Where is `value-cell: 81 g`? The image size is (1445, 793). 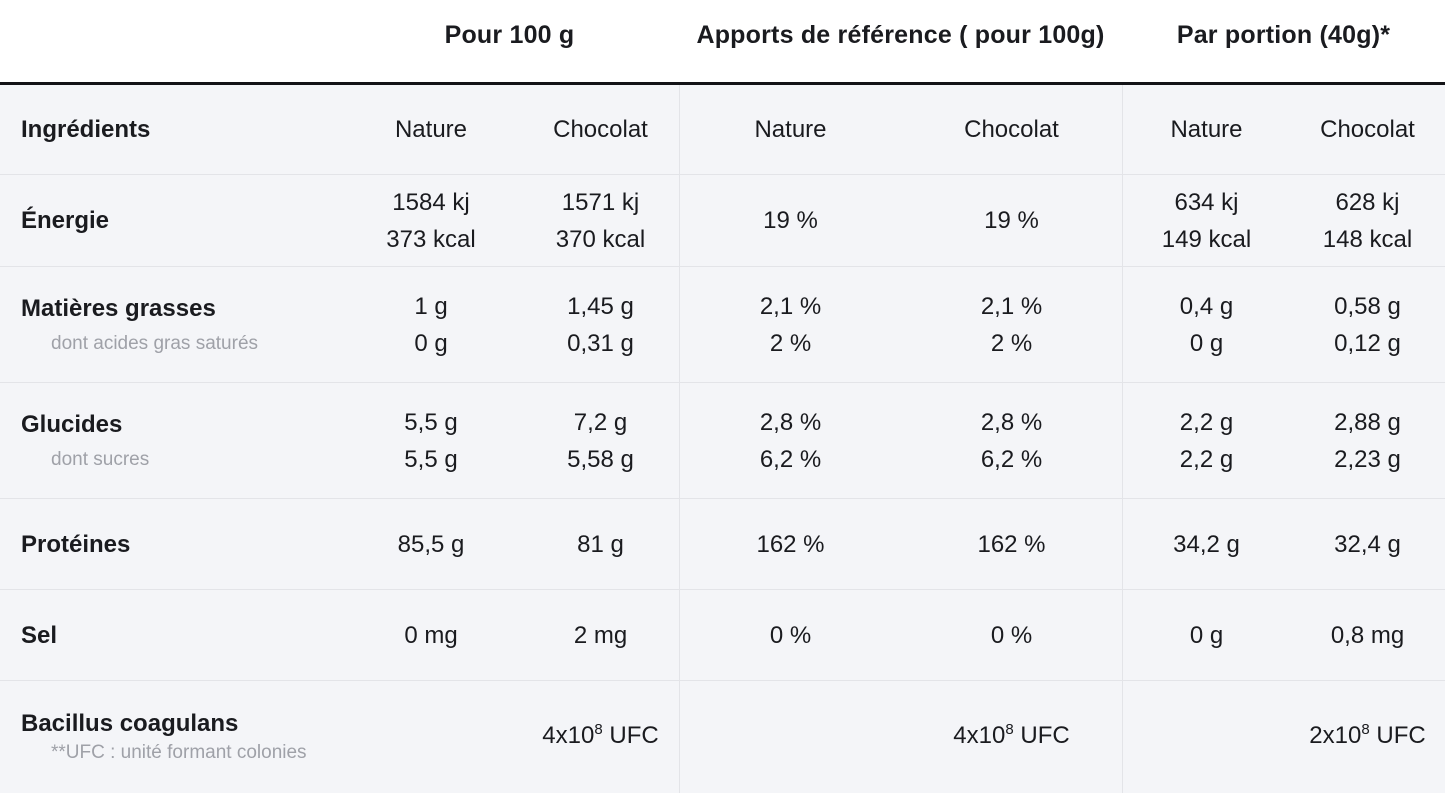
value-cell: 81 g is located at coordinates (600, 544).